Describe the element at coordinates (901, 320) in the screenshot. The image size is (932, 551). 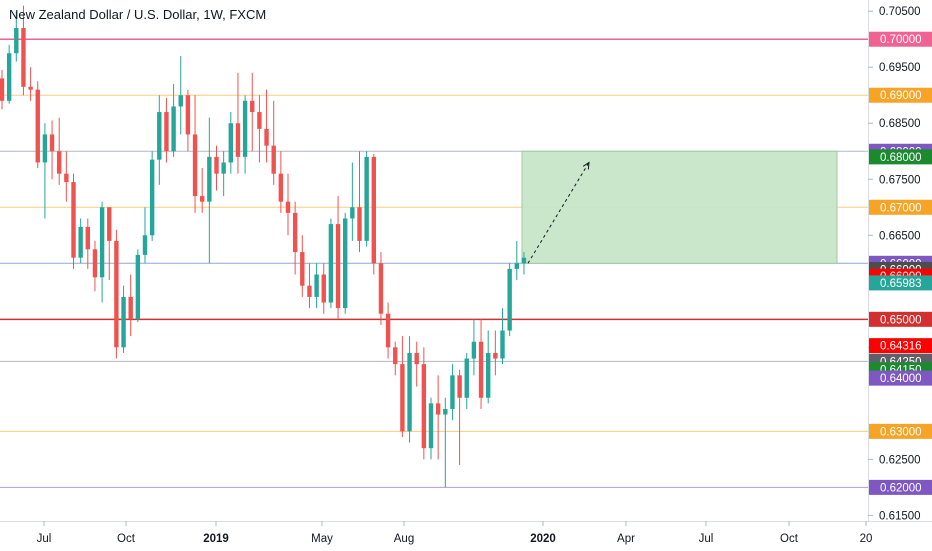
I see `price-badge-label-7: 0.65000` at that location.